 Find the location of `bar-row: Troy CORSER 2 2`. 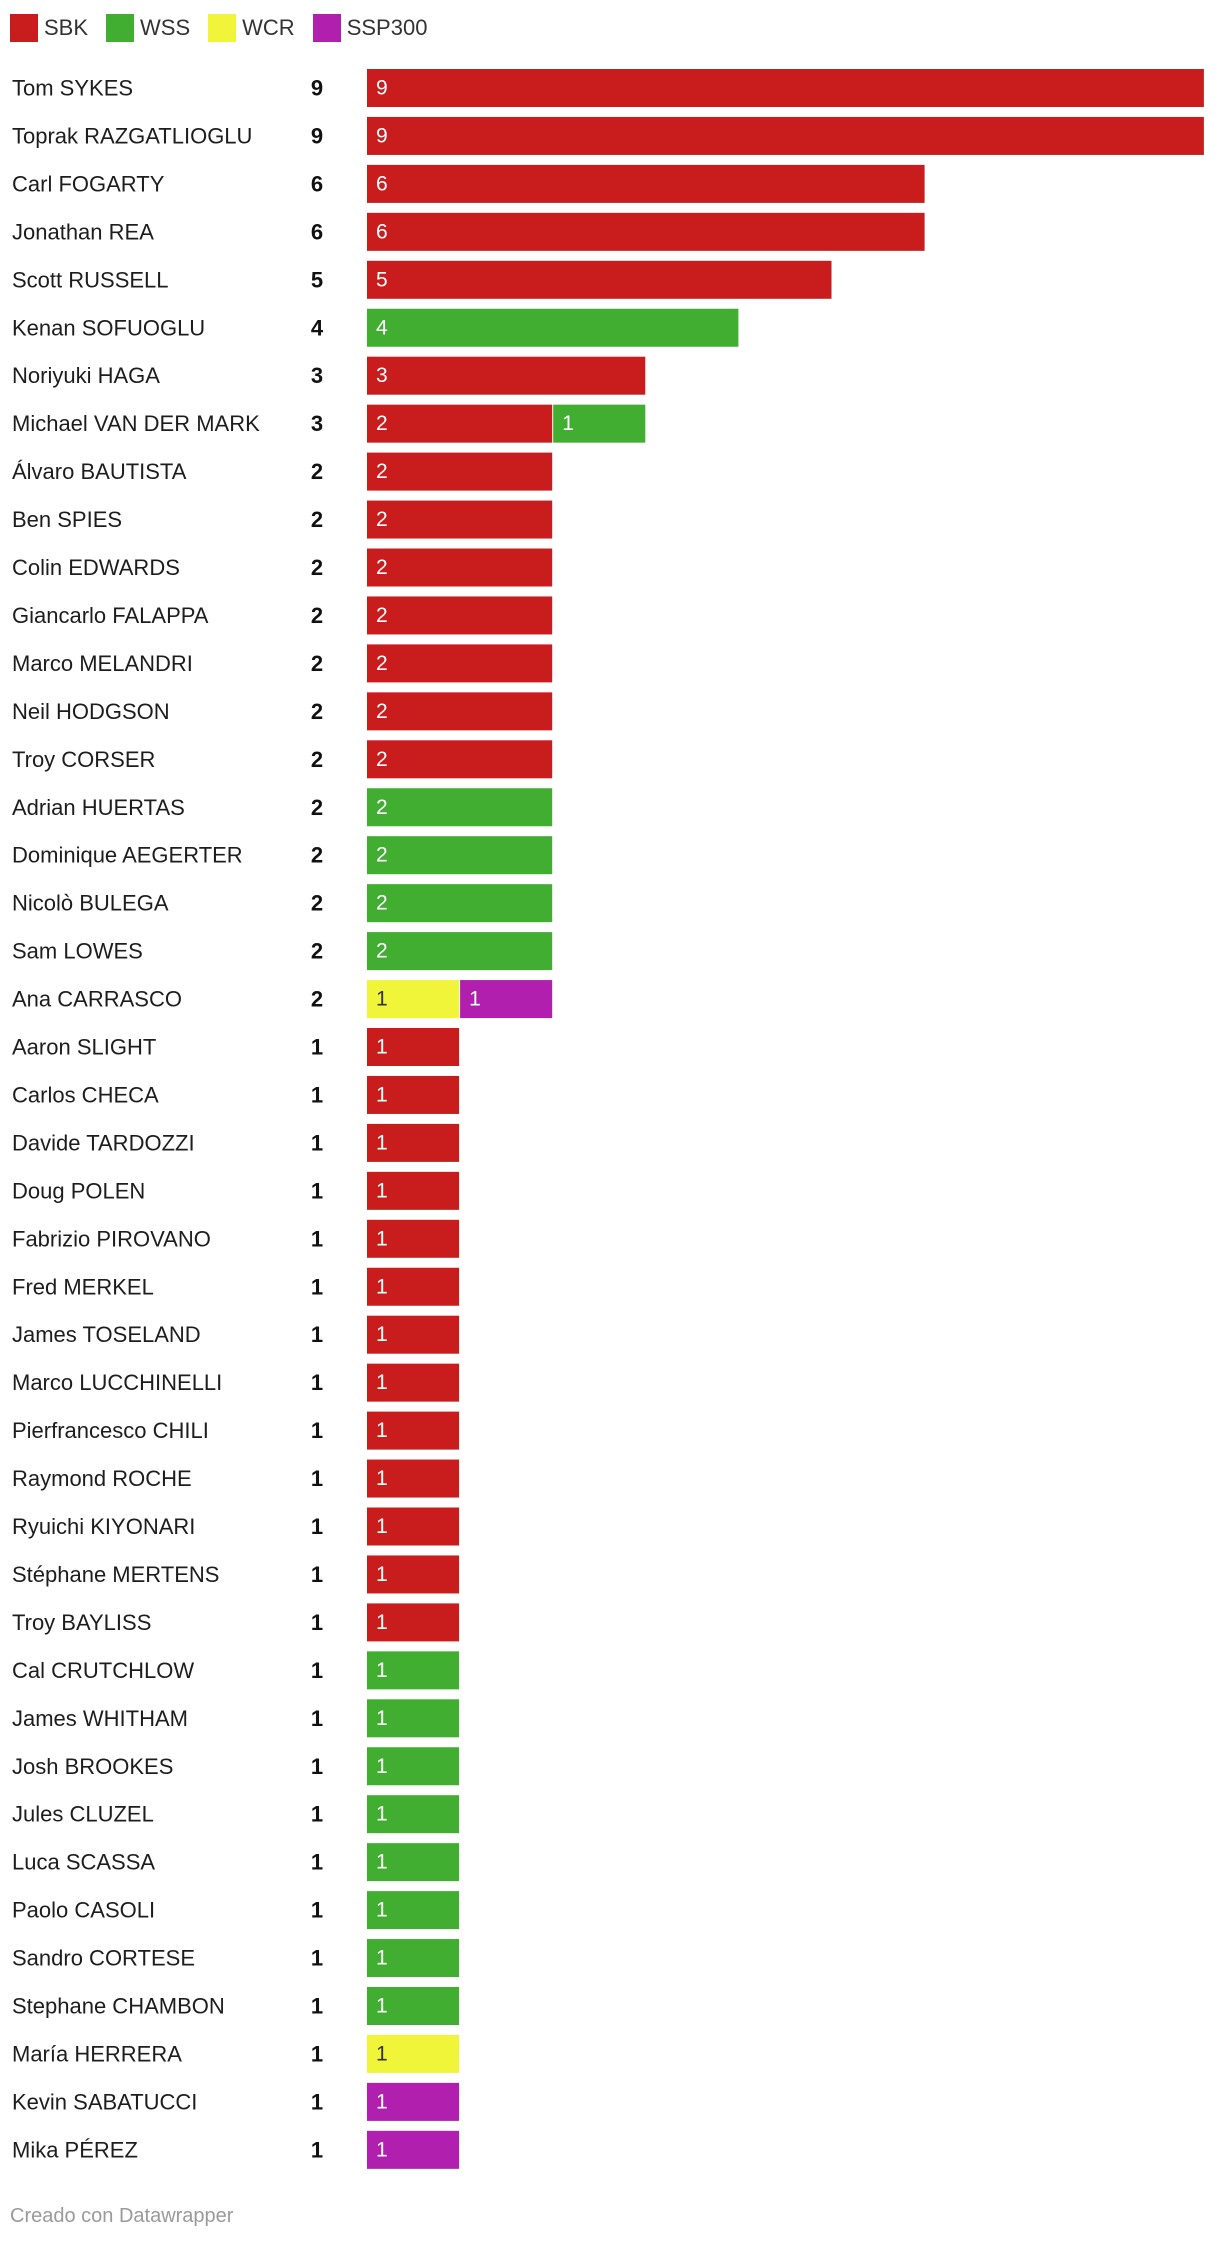

bar-row: Troy CORSER 2 2 is located at coordinates (282, 759).